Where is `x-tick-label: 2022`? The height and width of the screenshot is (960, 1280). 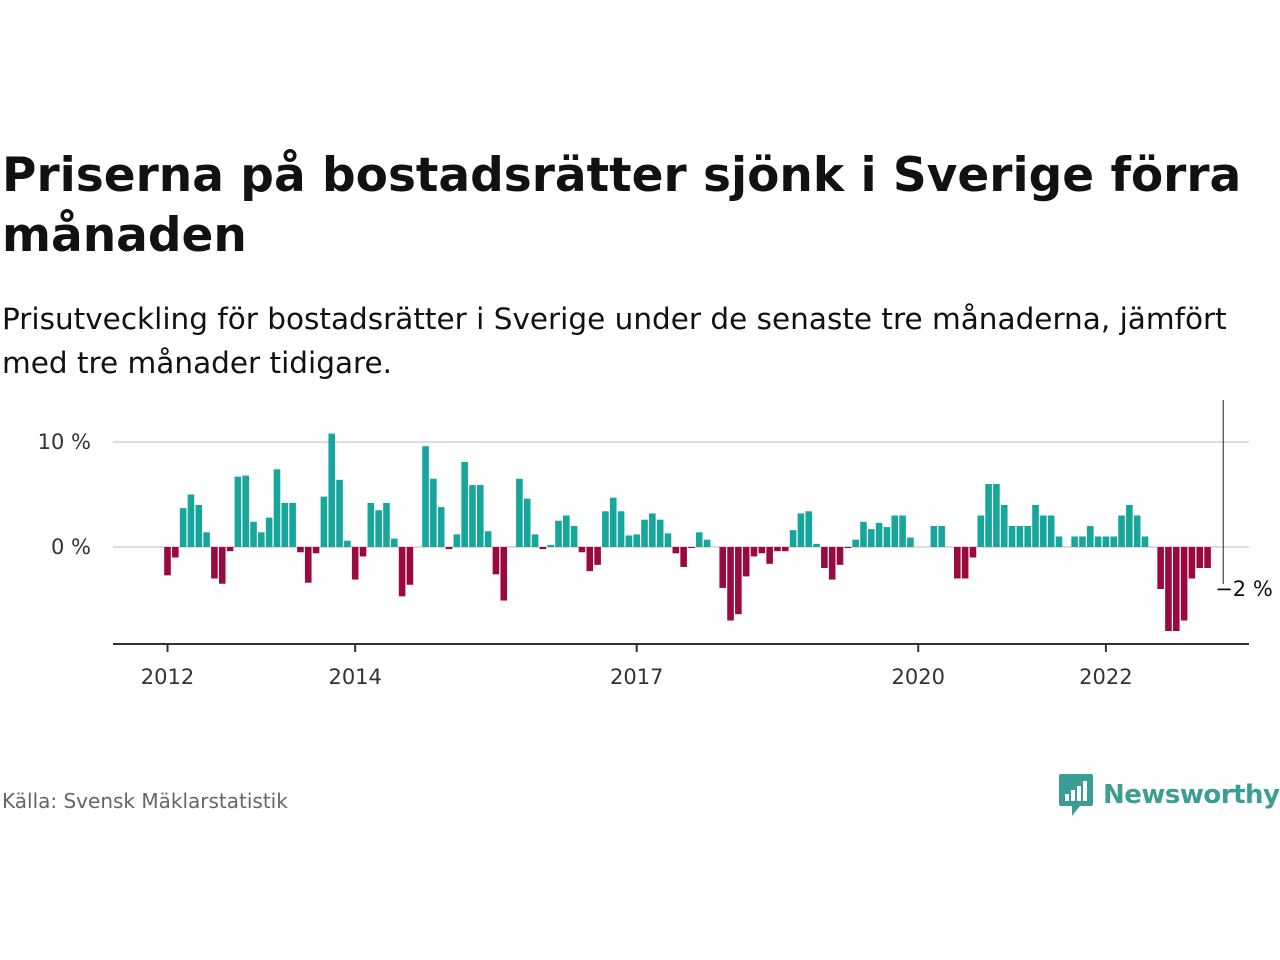 x-tick-label: 2022 is located at coordinates (1105, 677).